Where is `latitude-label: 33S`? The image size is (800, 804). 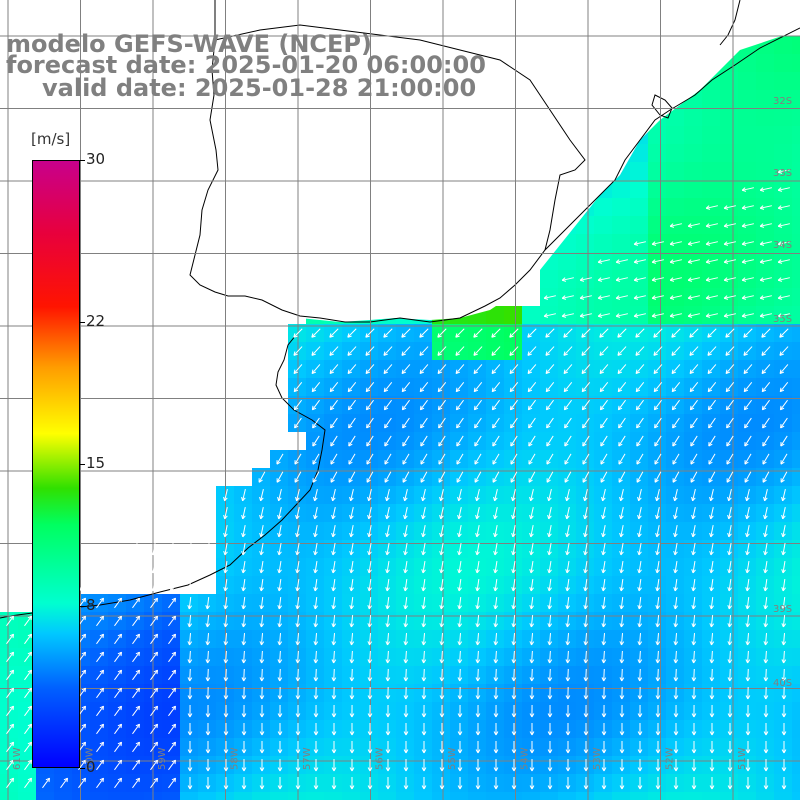 latitude-label: 33S is located at coordinates (782, 173).